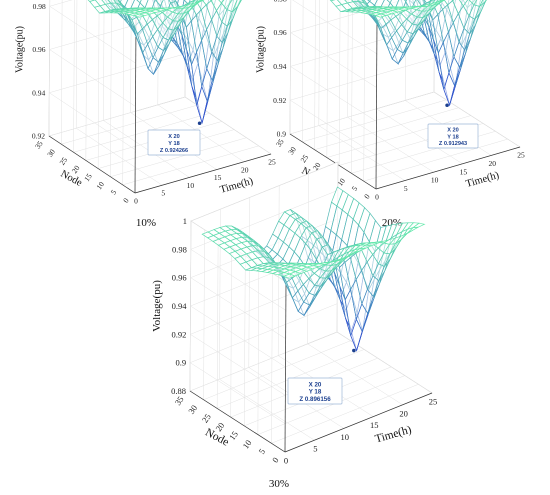  Describe the element at coordinates (345, 437) in the screenshot. I see `x-tick-label: 10` at that location.